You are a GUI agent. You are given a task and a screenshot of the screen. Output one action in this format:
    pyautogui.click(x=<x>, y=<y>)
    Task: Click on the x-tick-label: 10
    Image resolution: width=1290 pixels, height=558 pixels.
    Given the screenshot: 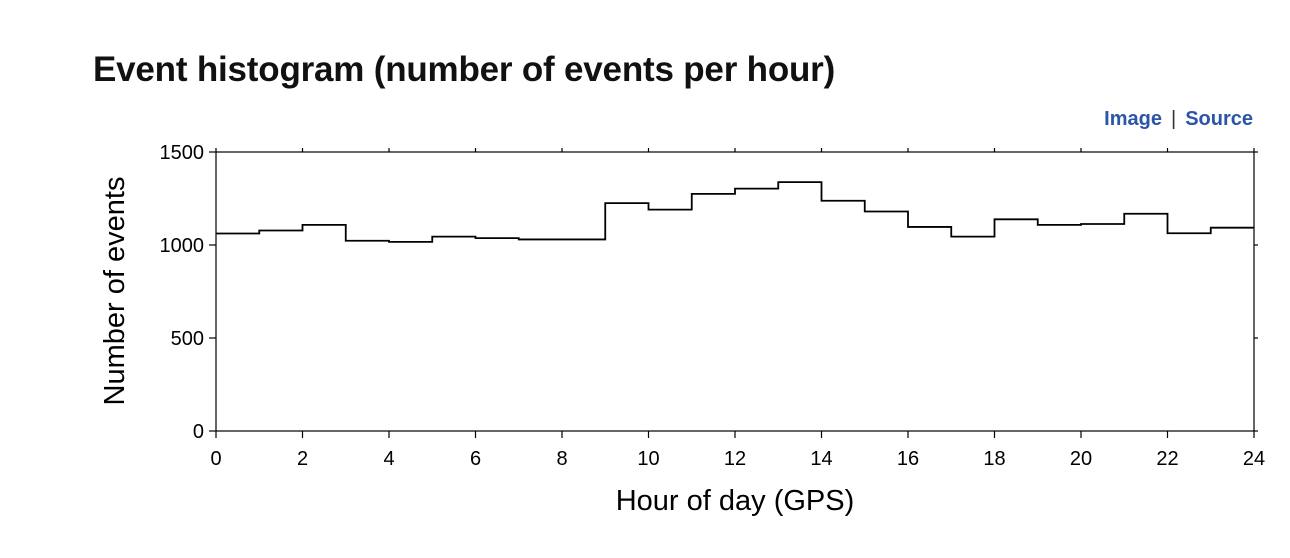 What is the action you would take?
    pyautogui.click(x=648, y=459)
    